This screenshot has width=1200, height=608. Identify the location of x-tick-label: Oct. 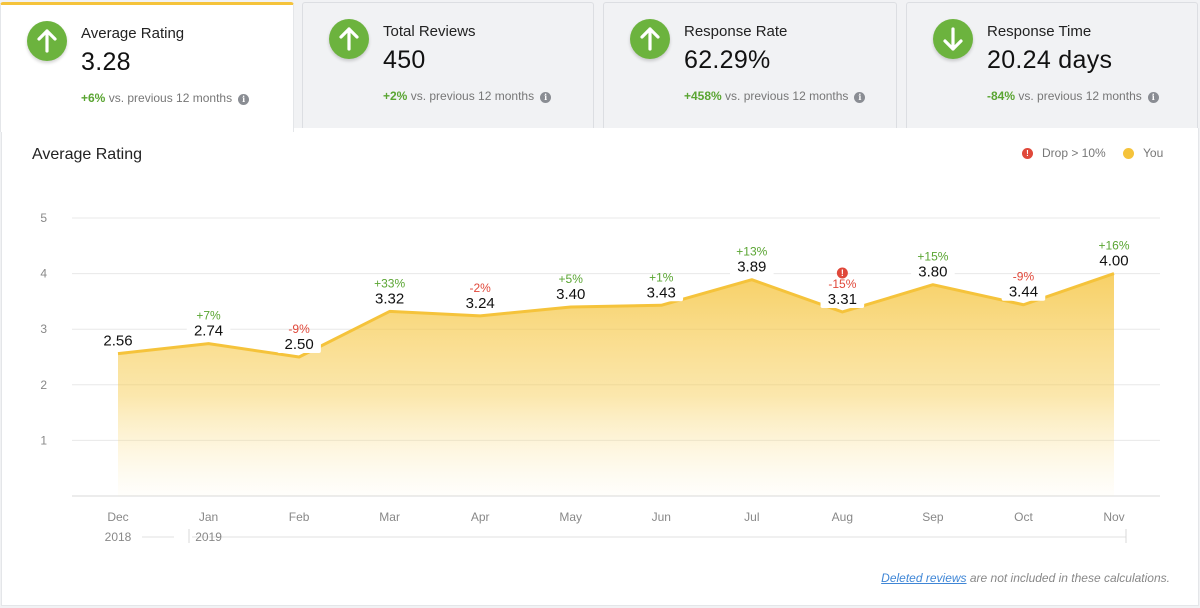
(1023, 517).